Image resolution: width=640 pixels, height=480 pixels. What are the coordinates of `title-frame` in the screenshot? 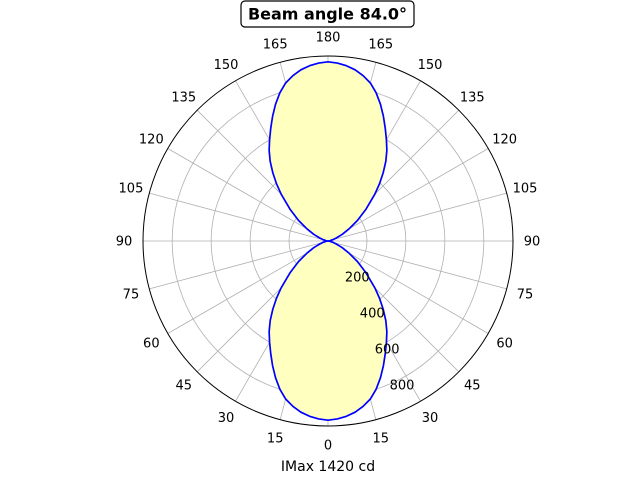 It's located at (327, 14).